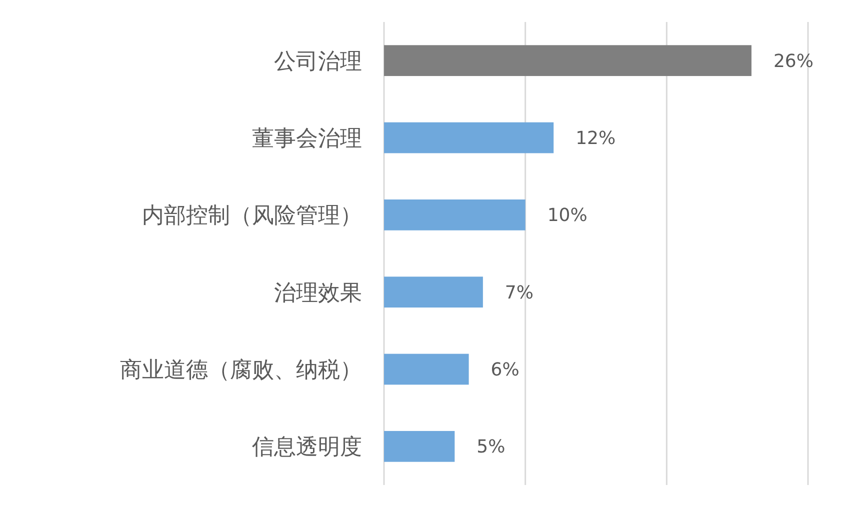 The height and width of the screenshot is (522, 866). Describe the element at coordinates (307, 139) in the screenshot. I see `y-tick-label: 董事会治理` at that location.